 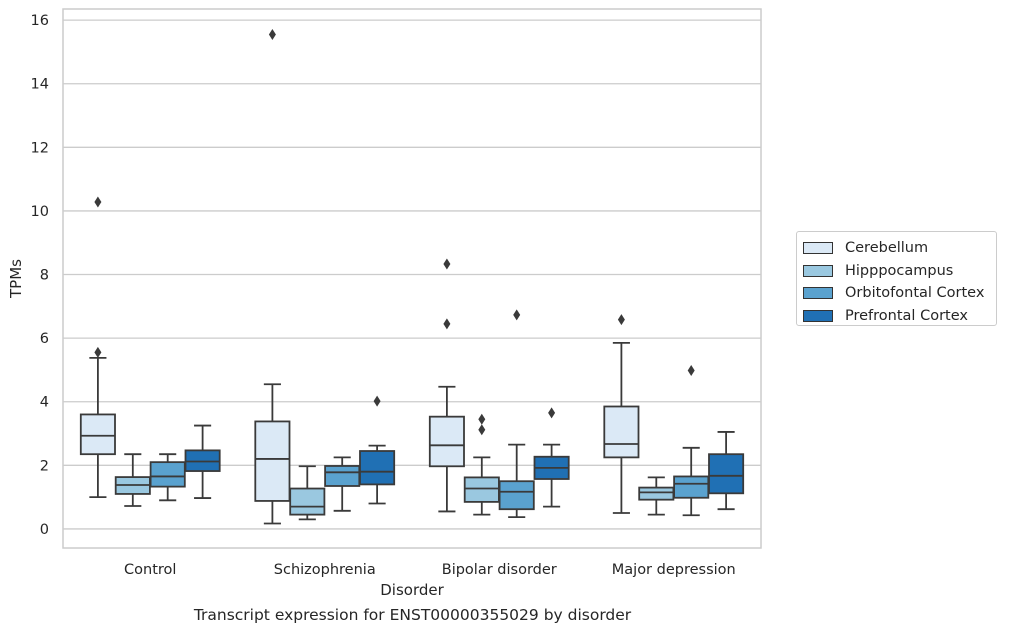 What do you see at coordinates (906, 315) in the screenshot?
I see `legend-label-prefrontal: Prefrontal Cortex` at bounding box center [906, 315].